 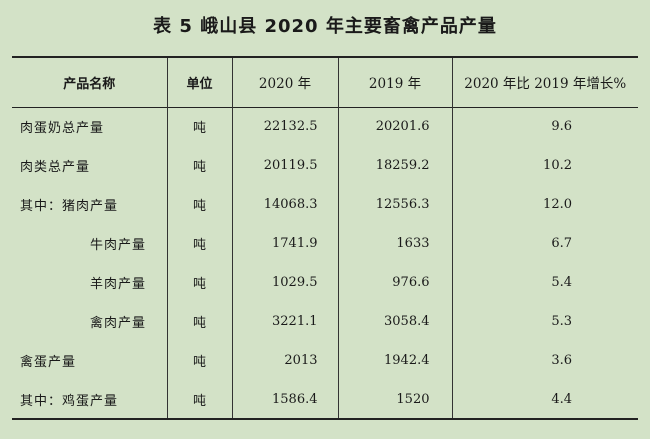 I want to click on product-name: 禽肉产量, so click(x=118, y=323).